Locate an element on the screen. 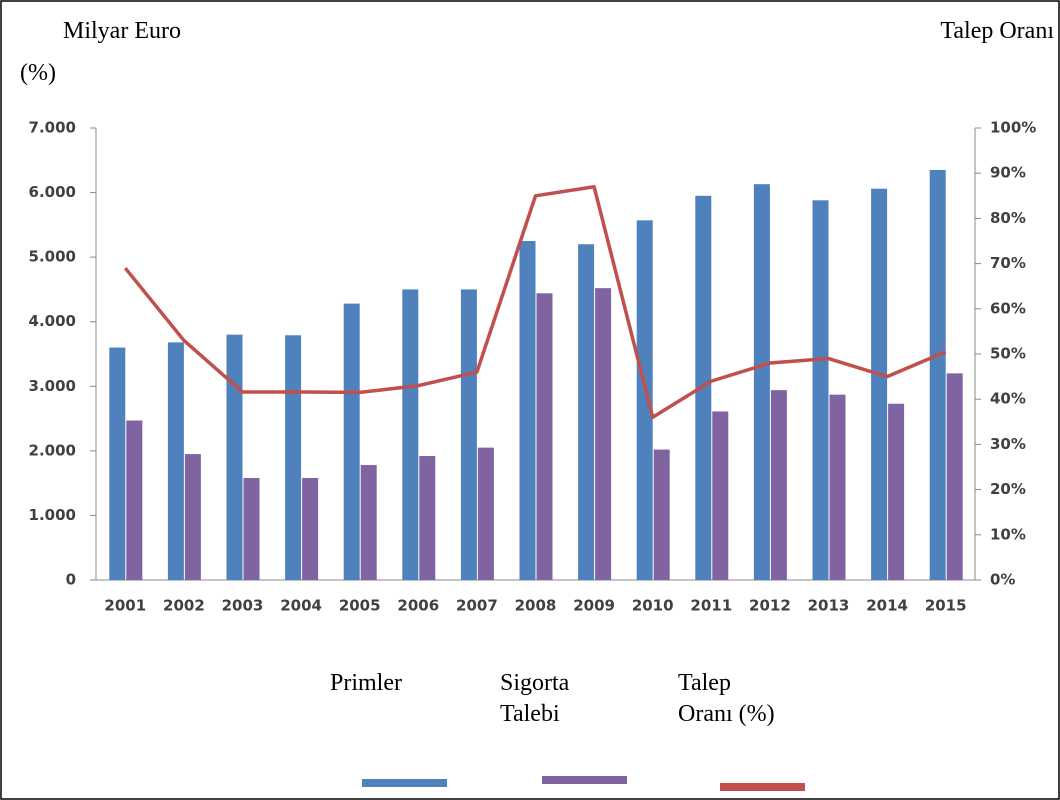 The width and height of the screenshot is (1060, 800). x-tick-label: 2008 is located at coordinates (536, 606).